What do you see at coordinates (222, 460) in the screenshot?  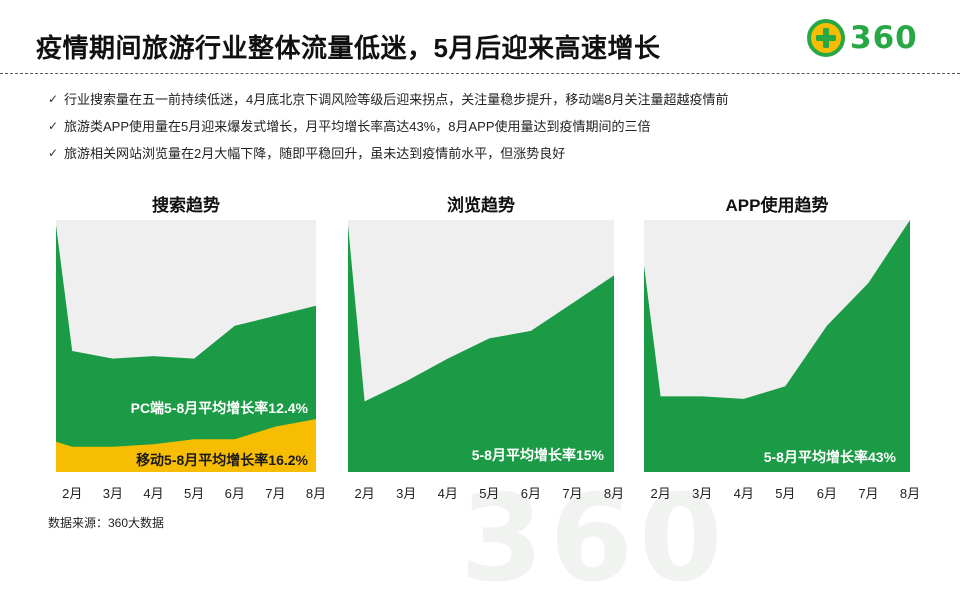 I see `annotation-label: 移动5-8月平均增长率16.2%` at bounding box center [222, 460].